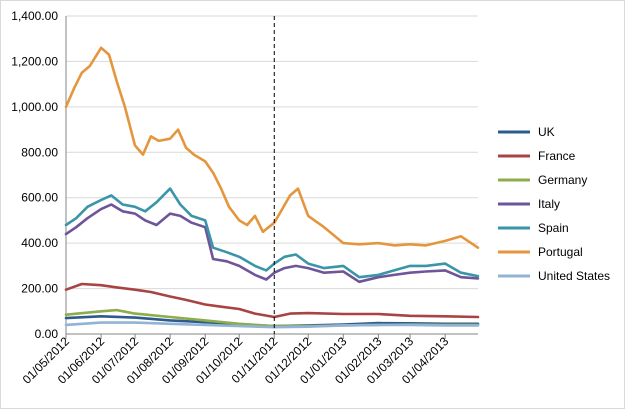 The image size is (625, 415). What do you see at coordinates (553, 228) in the screenshot?
I see `legend-label: Spain` at bounding box center [553, 228].